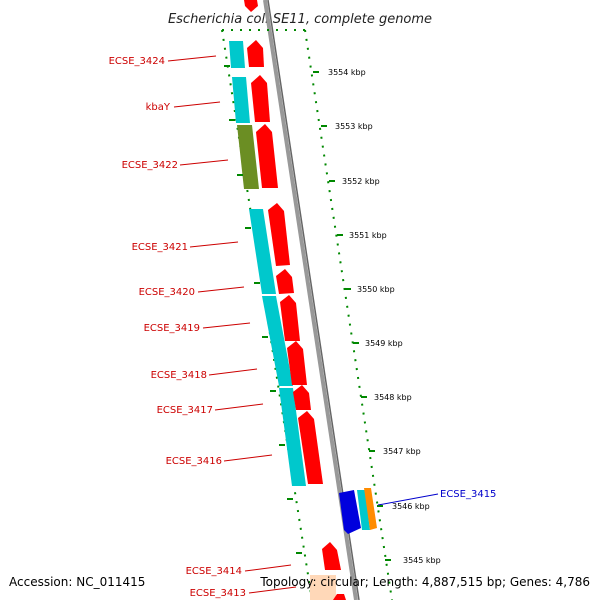 This screenshot has height=600, width=600. What do you see at coordinates (214, 571) in the screenshot?
I see `gene-label-ecse-3414: ECSE_3414` at bounding box center [214, 571].